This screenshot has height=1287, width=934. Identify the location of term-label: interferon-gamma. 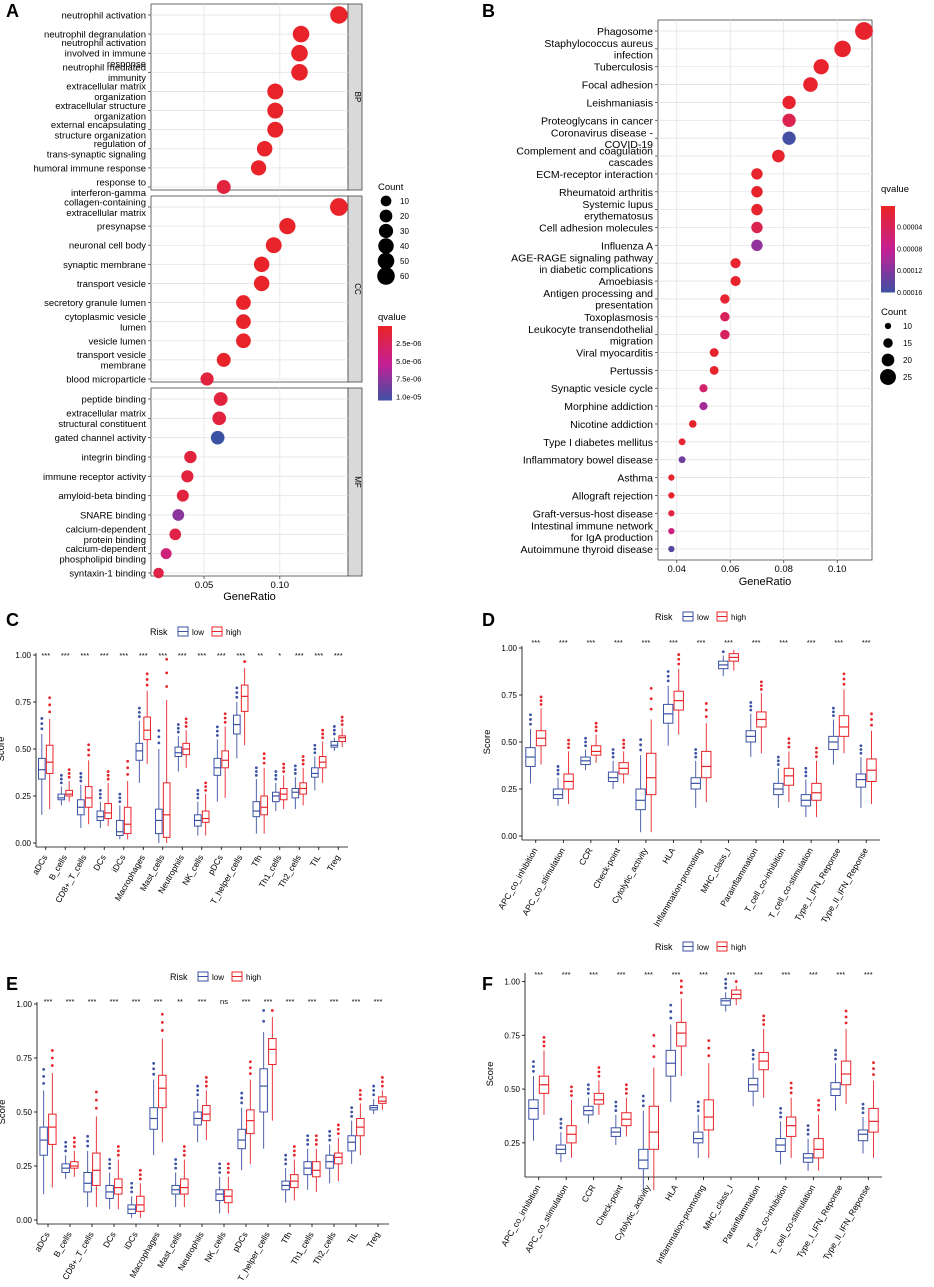
(109, 193).